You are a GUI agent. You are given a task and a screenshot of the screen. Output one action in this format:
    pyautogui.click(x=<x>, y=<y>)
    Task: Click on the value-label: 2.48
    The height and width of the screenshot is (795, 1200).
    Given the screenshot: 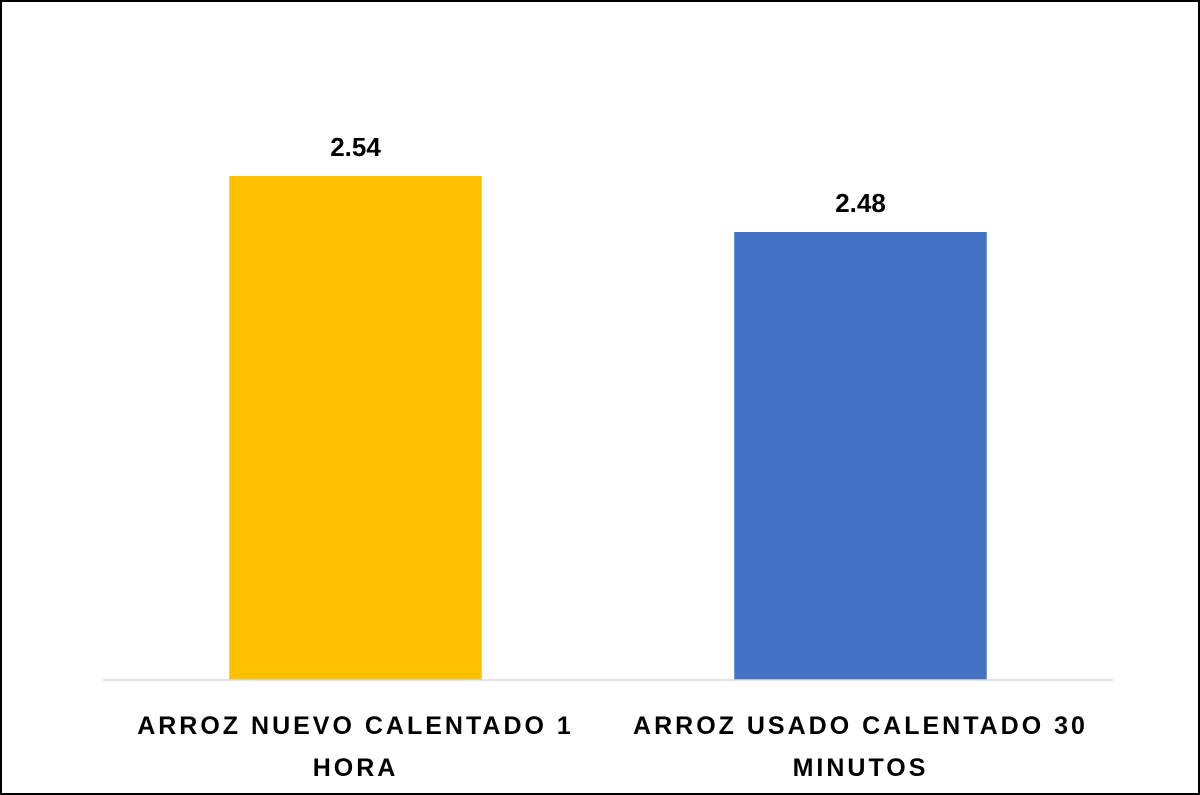 What is the action you would take?
    pyautogui.click(x=860, y=203)
    